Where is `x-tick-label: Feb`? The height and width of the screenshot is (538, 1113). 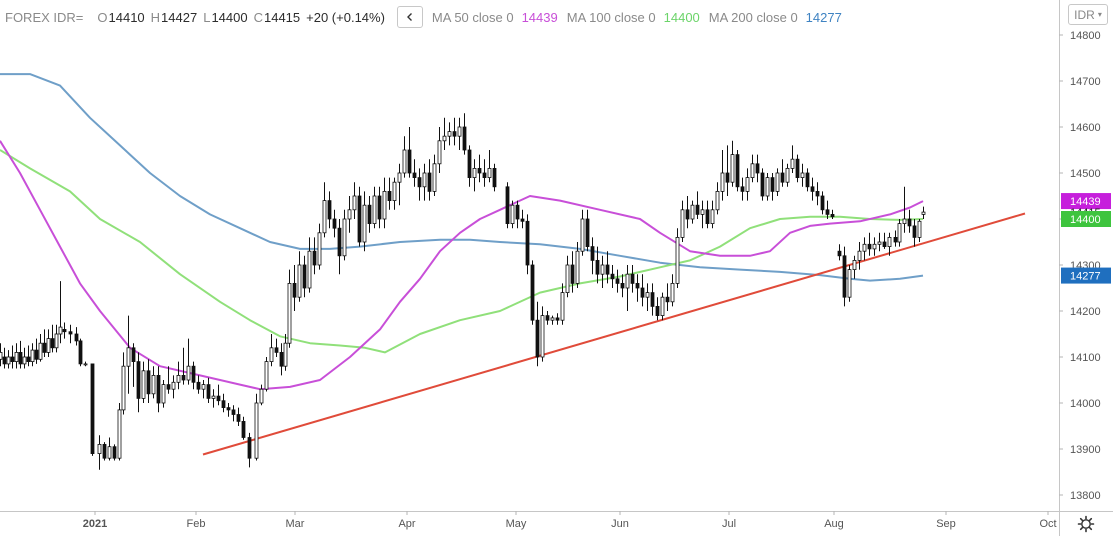
x-tick-label: Feb is located at coordinates (196, 524).